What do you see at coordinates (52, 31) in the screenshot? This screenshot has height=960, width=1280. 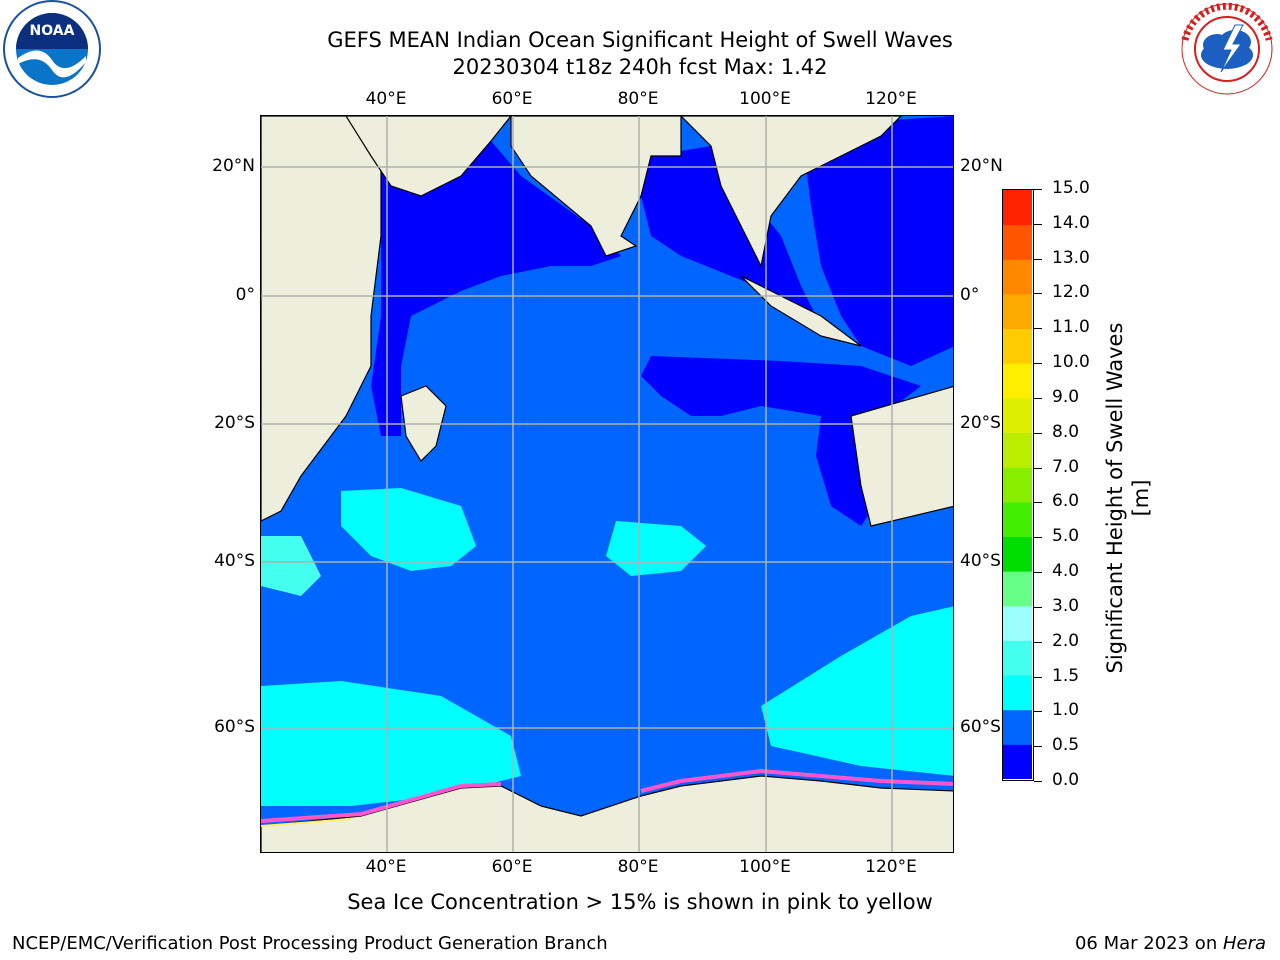 I see `noaa-logo-text: NOAA` at bounding box center [52, 31].